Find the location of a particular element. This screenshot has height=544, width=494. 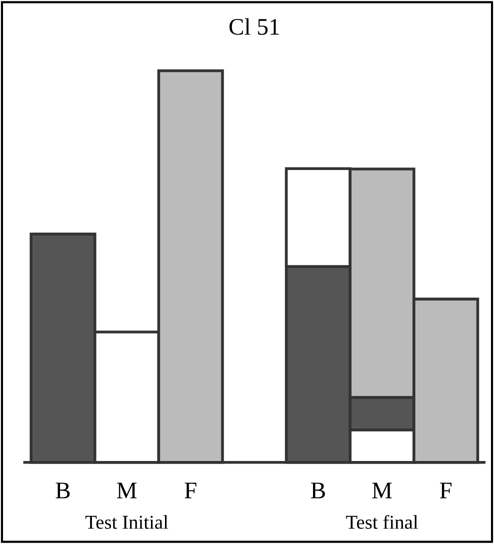

text: Test final is located at coordinates (382, 521).